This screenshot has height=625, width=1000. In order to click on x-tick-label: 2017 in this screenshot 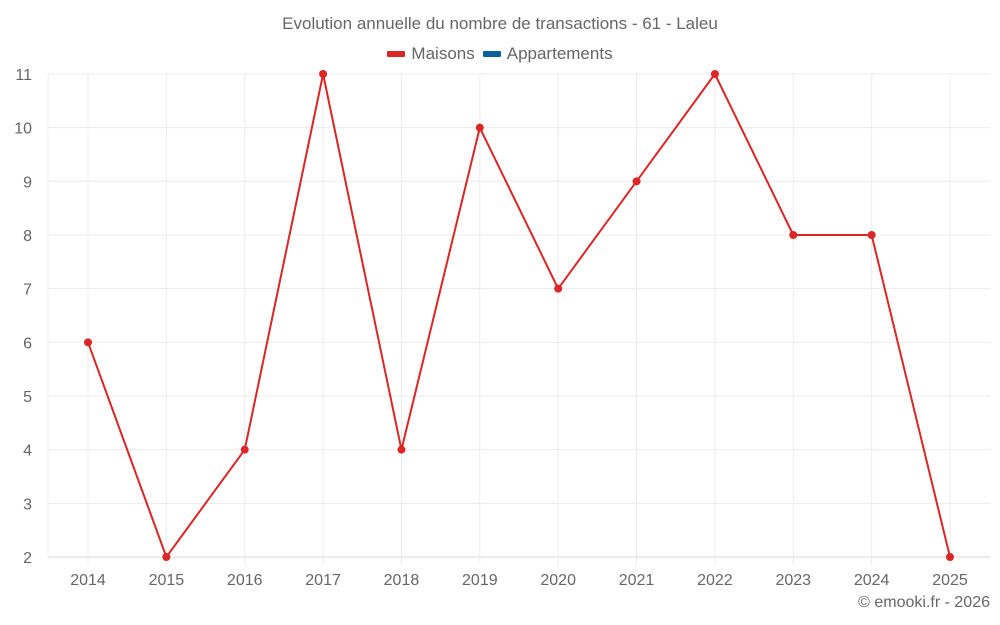, I will do `click(323, 580)`.